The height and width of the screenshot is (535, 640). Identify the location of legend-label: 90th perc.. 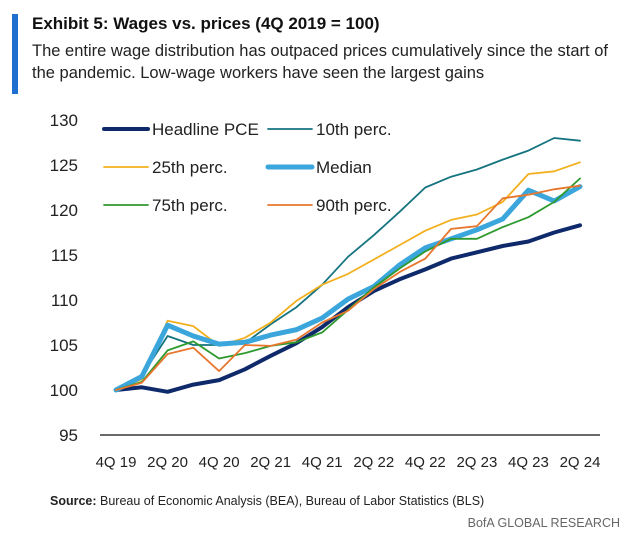
(354, 205).